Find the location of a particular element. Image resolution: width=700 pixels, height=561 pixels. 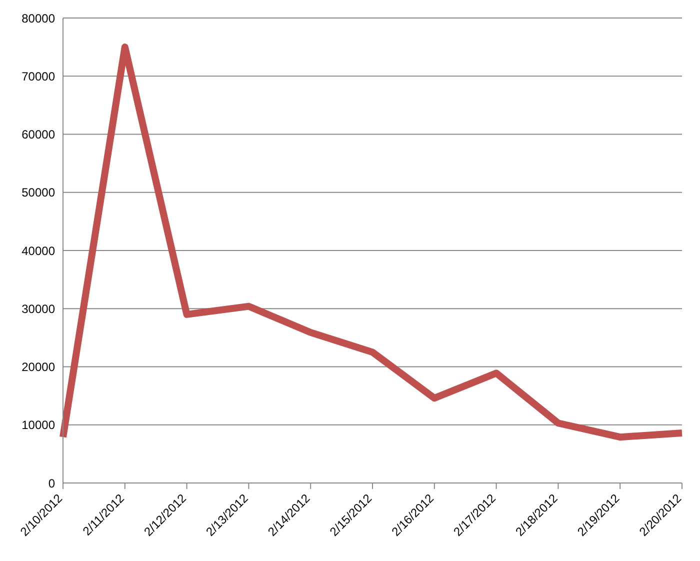

y-tick-label: 10000 is located at coordinates (39, 425).